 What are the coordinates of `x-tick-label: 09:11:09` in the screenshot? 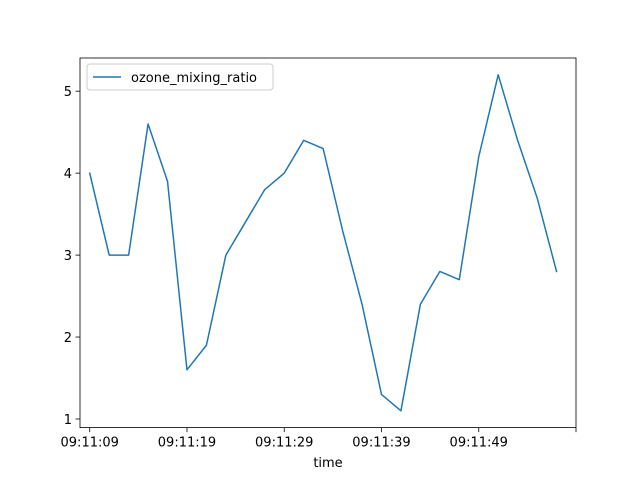 It's located at (90, 443).